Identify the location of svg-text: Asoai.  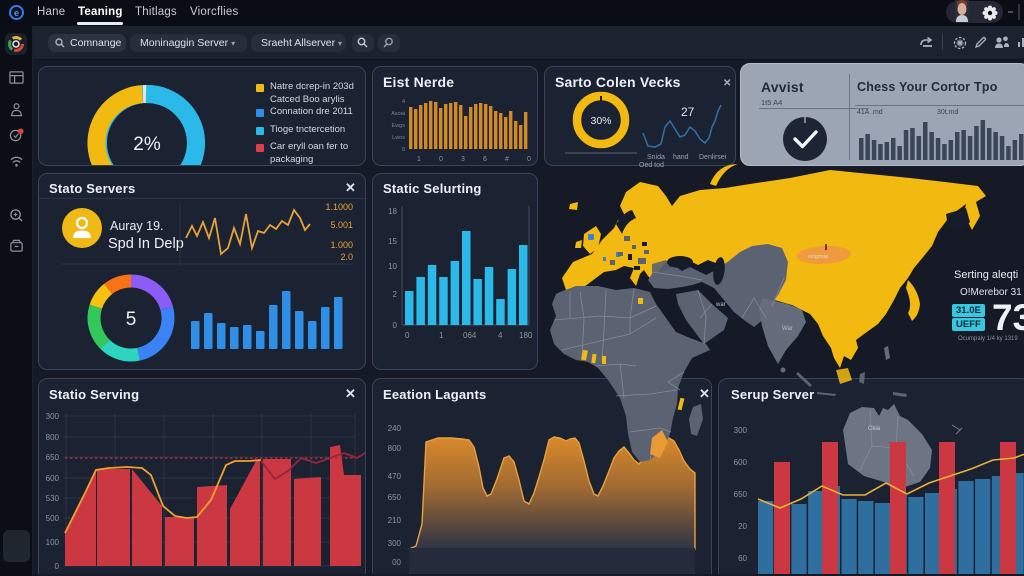
(398, 114).